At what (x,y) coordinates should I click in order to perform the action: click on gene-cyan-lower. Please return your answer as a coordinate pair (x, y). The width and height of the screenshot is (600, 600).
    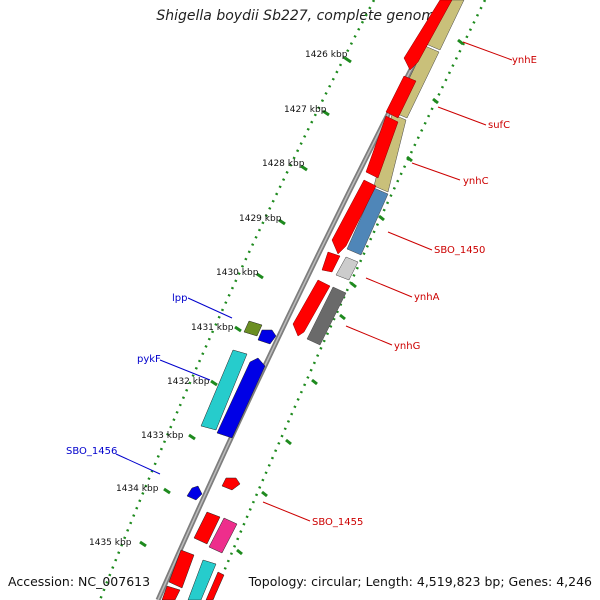
    Looking at the image, I should click on (202, 579).